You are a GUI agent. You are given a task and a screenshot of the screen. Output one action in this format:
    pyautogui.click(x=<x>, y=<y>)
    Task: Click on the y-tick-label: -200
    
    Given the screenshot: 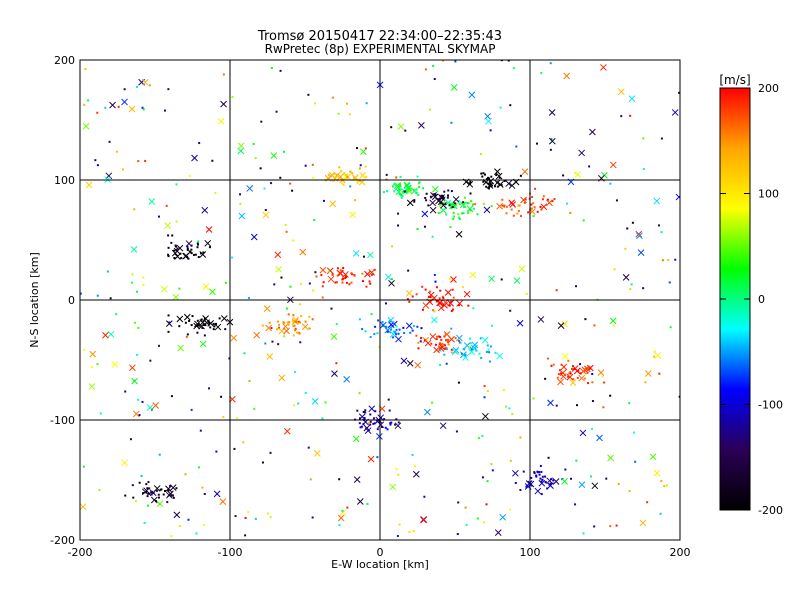 What is the action you would take?
    pyautogui.click(x=62, y=540)
    